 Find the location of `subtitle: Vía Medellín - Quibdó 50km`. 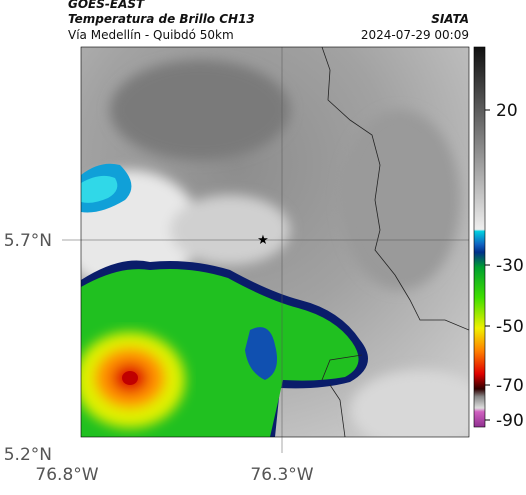

subtitle: Vía Medellín - Quibdó 50km is located at coordinates (151, 35).